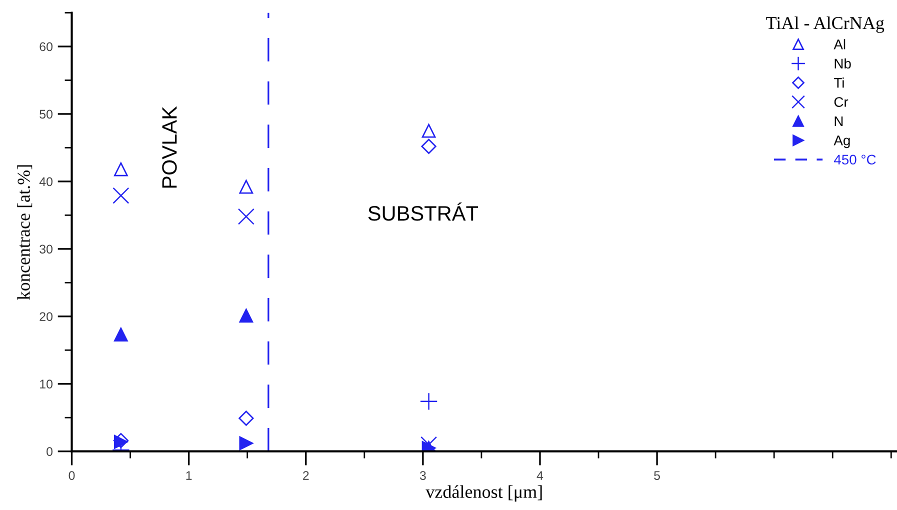  Describe the element at coordinates (71, 475) in the screenshot. I see `x-tick-label: 0` at that location.